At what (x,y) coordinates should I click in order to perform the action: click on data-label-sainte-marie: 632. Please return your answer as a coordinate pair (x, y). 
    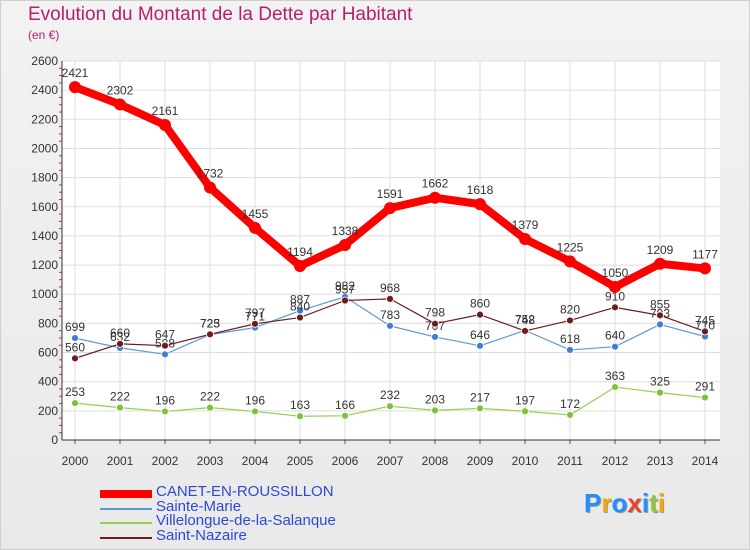
    Looking at the image, I should click on (120, 337).